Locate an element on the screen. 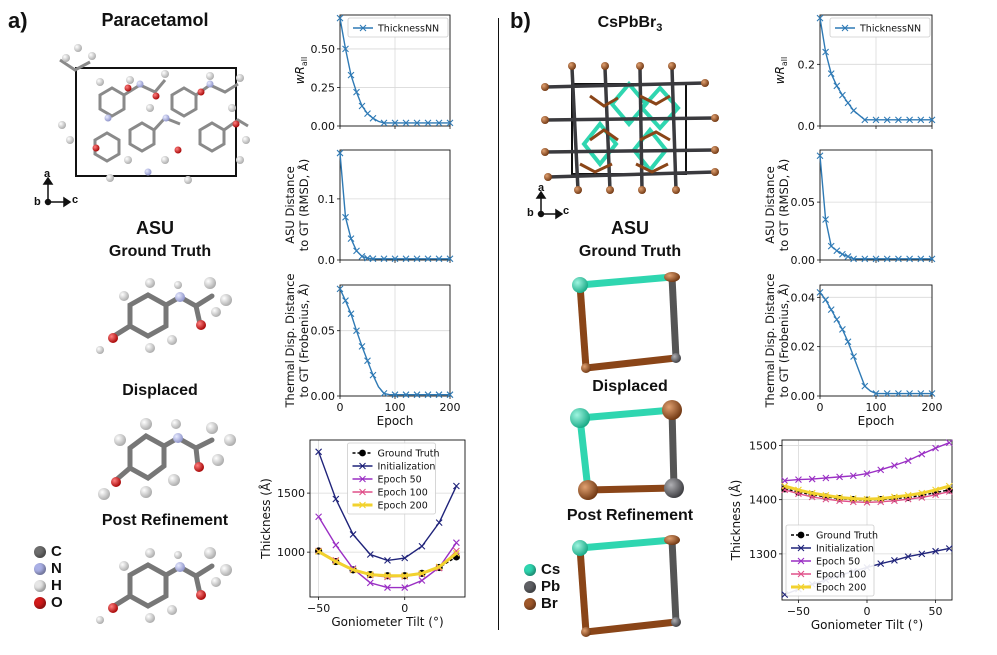  y-tick-label: 1400 is located at coordinates (763, 500).